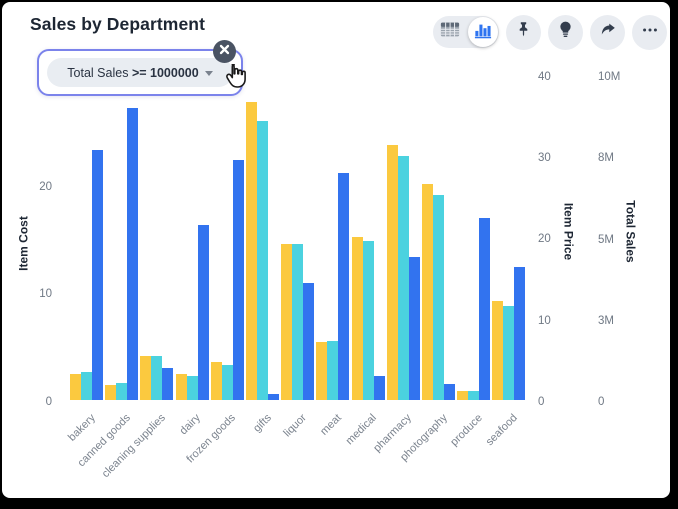  What do you see at coordinates (485, 309) in the screenshot?
I see `bar-total-sales-produce` at bounding box center [485, 309].